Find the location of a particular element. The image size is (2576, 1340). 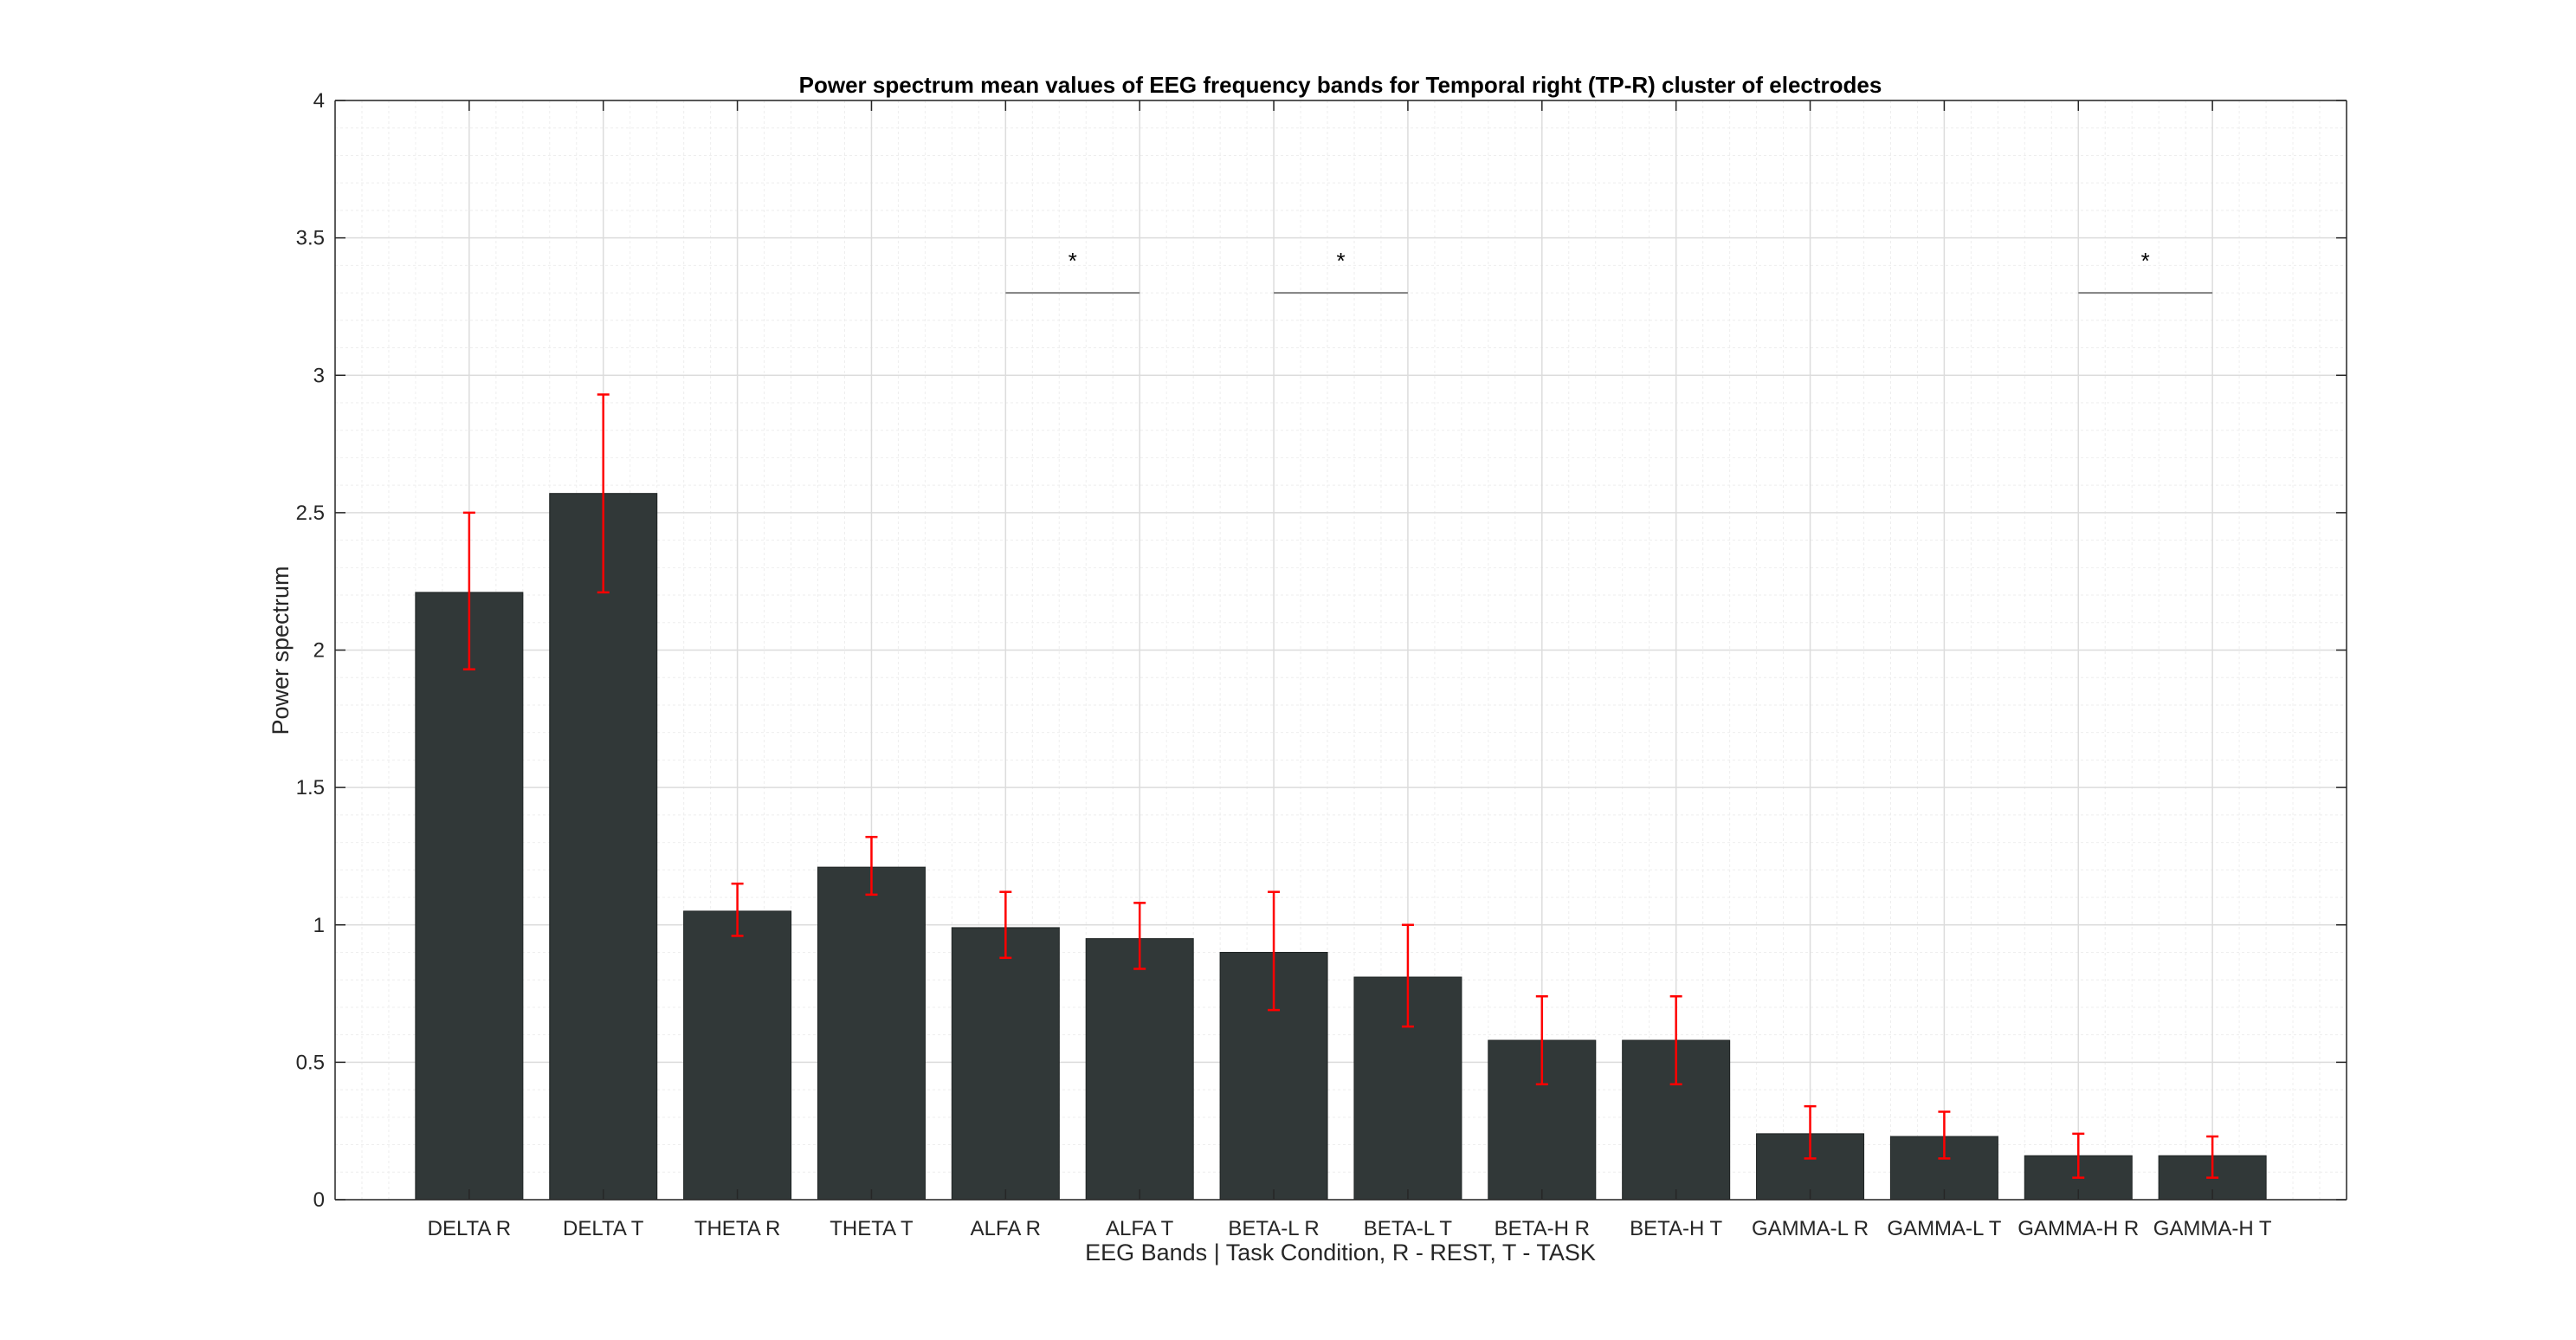

y-tick-label: 3 is located at coordinates (319, 375).